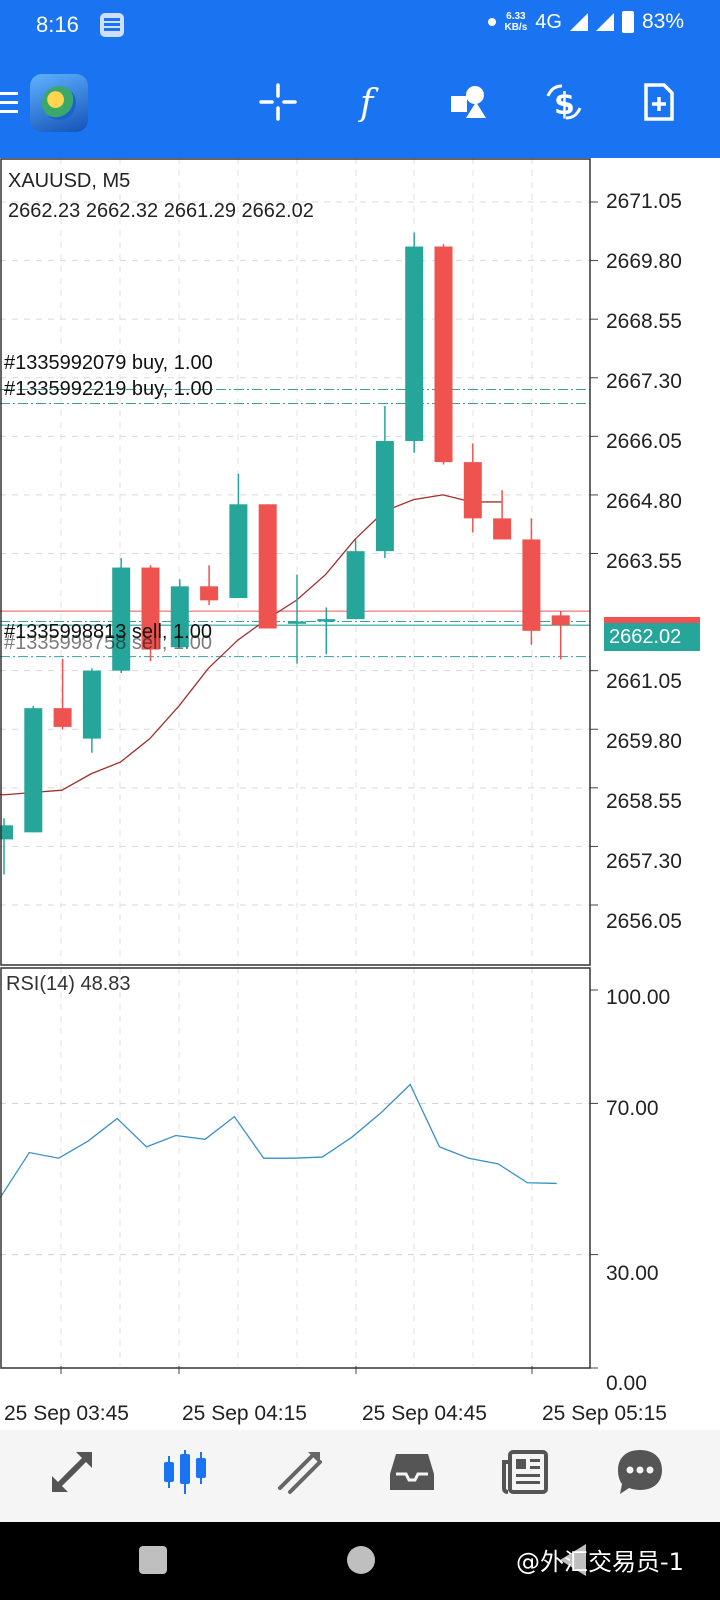  I want to click on y-tick: 2661.05, so click(644, 681).